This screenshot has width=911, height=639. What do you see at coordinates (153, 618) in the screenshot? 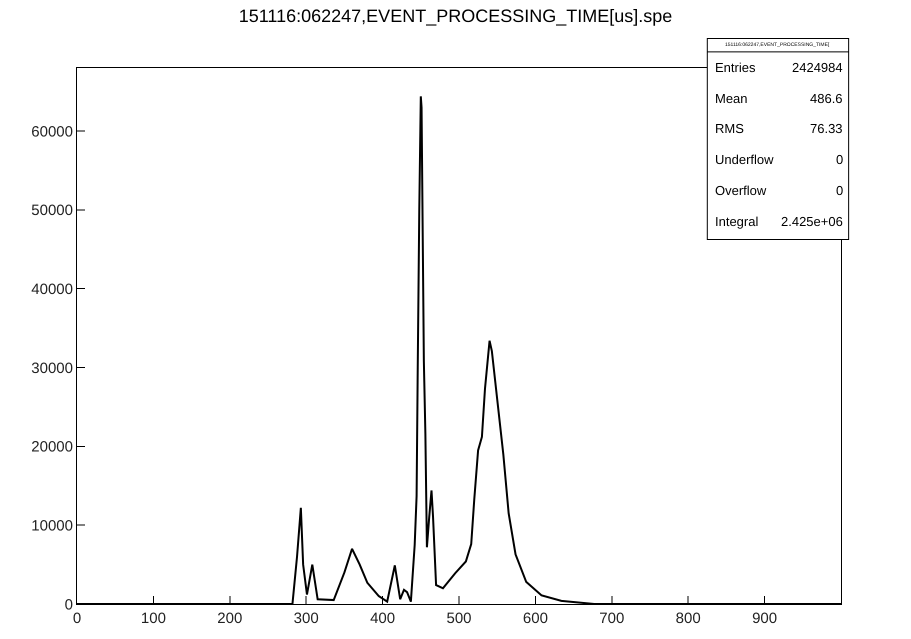
I see `x-tick-label: 100` at bounding box center [153, 618].